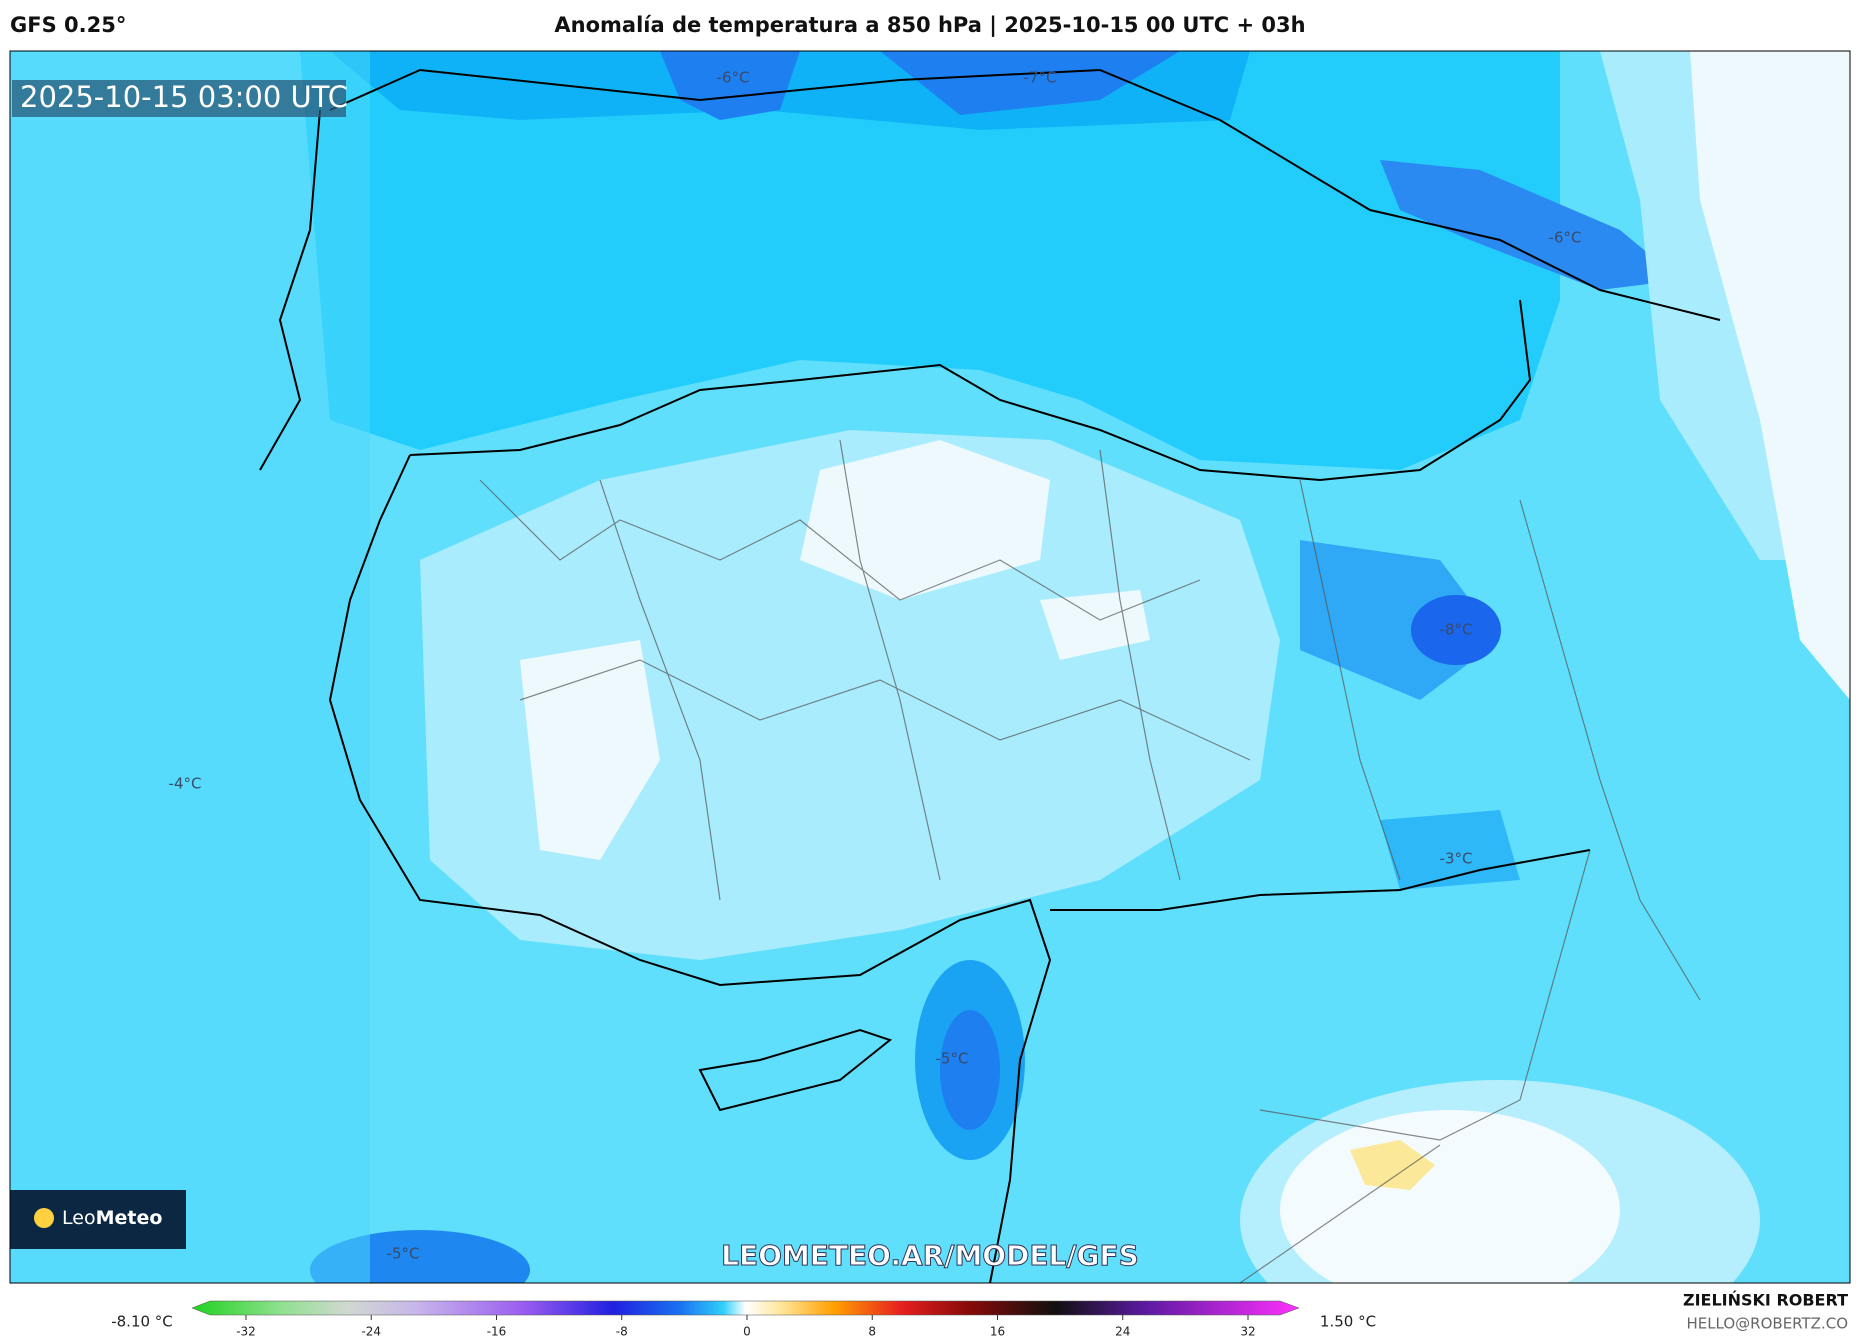 The height and width of the screenshot is (1343, 1860). I want to click on contour-label: -4°C, so click(185, 784).